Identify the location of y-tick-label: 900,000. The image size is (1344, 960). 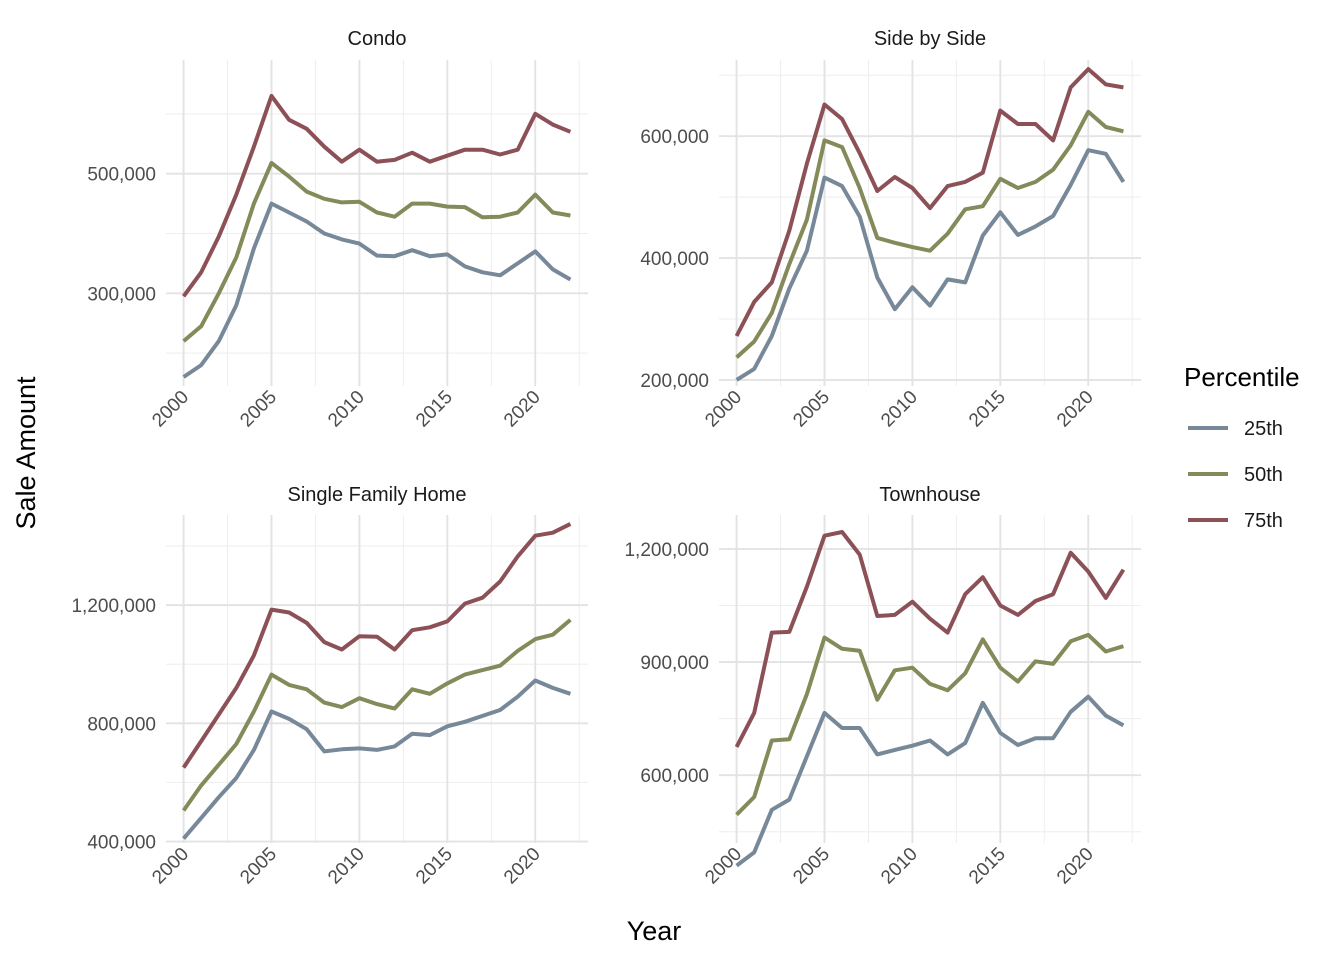
(674, 663).